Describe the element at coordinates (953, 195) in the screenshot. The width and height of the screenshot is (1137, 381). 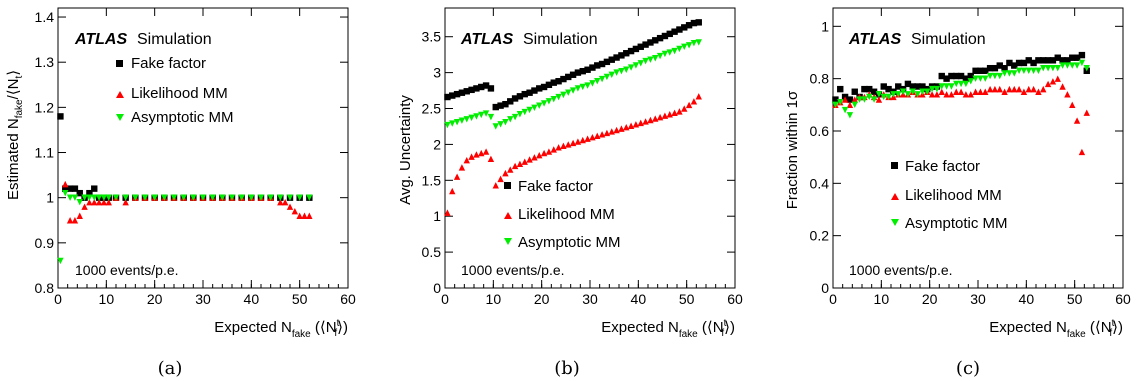
I see `legend-label-likelihood-c: Likelihood MM` at that location.